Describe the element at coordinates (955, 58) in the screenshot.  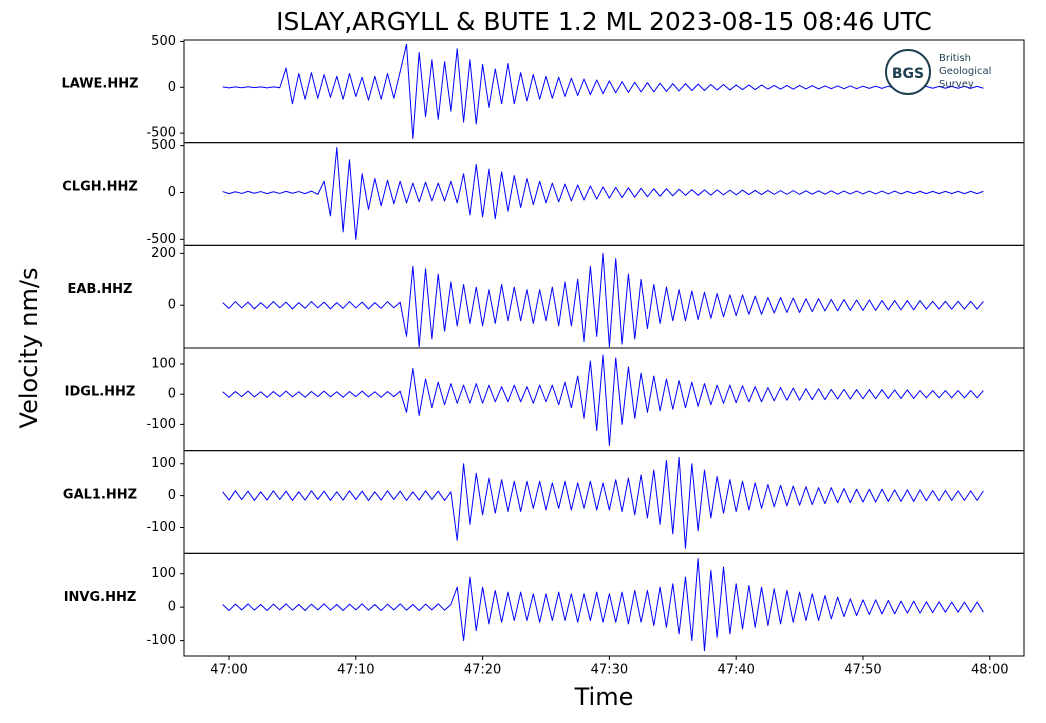
I see `logo-text: British` at that location.